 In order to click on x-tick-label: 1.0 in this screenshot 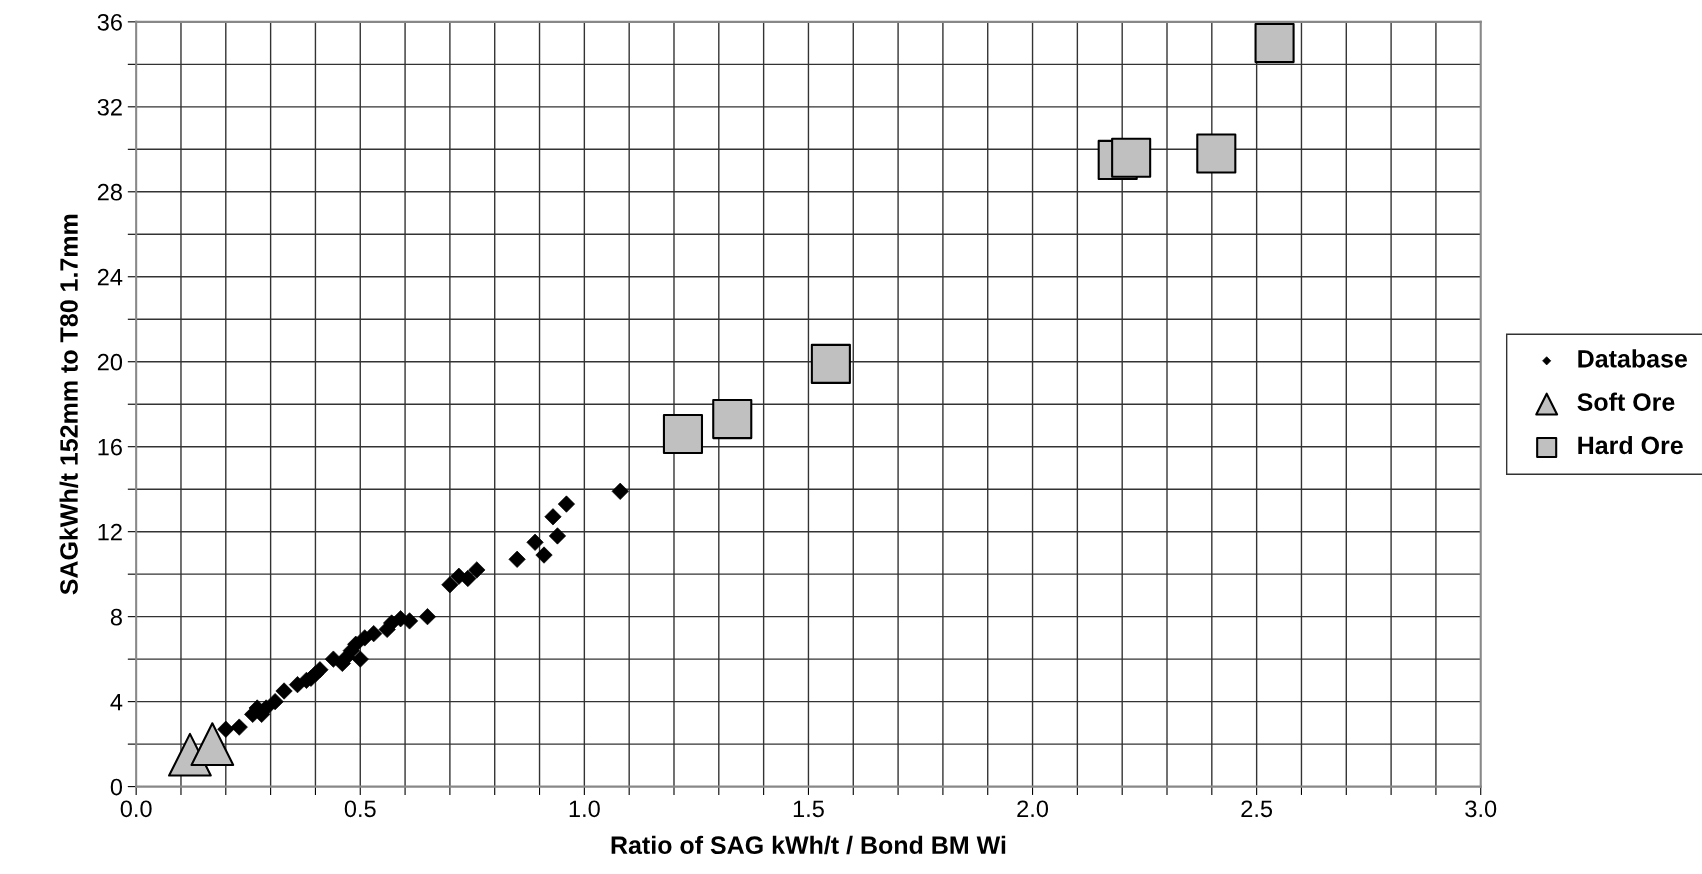, I will do `click(584, 809)`.